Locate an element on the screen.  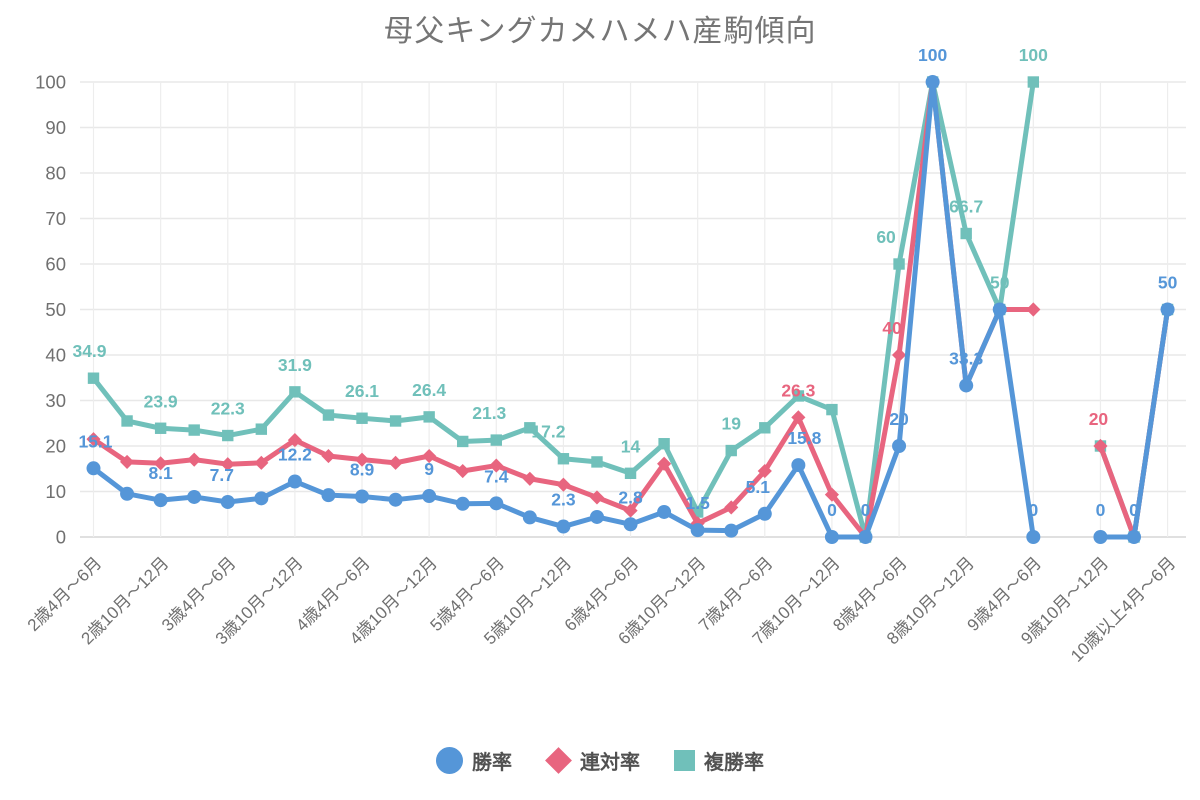
y-tick-label: 30 is located at coordinates (55, 400).